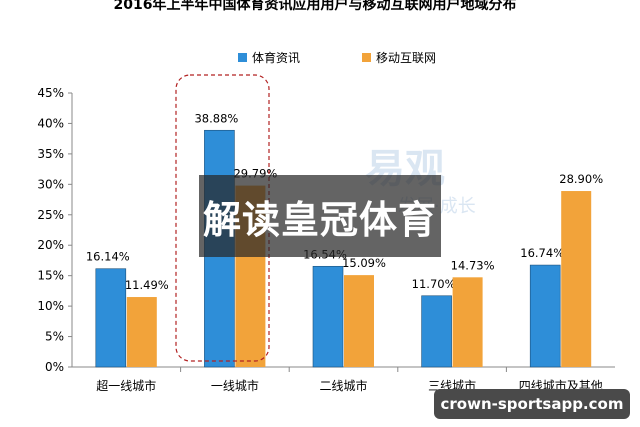  Describe the element at coordinates (276, 57) in the screenshot. I see `legend-label-series-1: 体育资讯` at that location.